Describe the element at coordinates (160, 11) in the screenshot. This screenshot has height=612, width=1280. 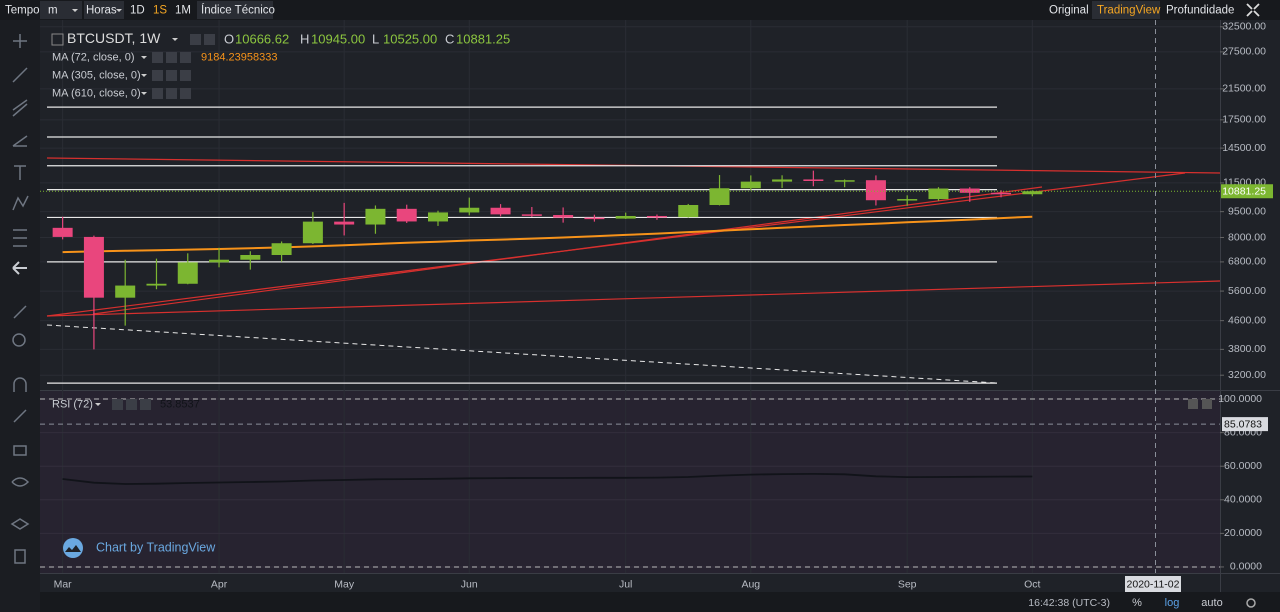
I see `toolbar-item: 1S` at that location.